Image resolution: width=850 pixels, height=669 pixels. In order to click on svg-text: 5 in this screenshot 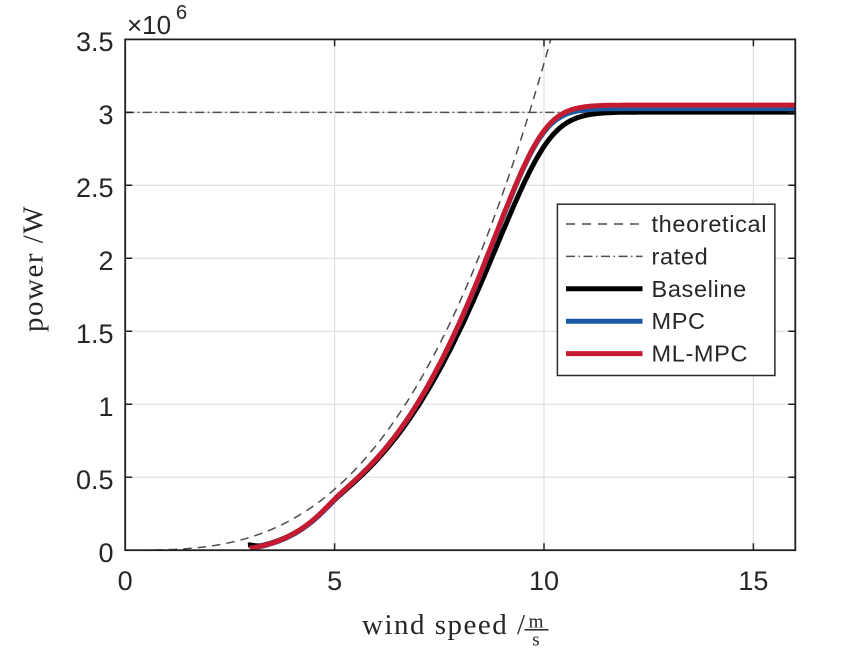, I will do `click(334, 581)`.